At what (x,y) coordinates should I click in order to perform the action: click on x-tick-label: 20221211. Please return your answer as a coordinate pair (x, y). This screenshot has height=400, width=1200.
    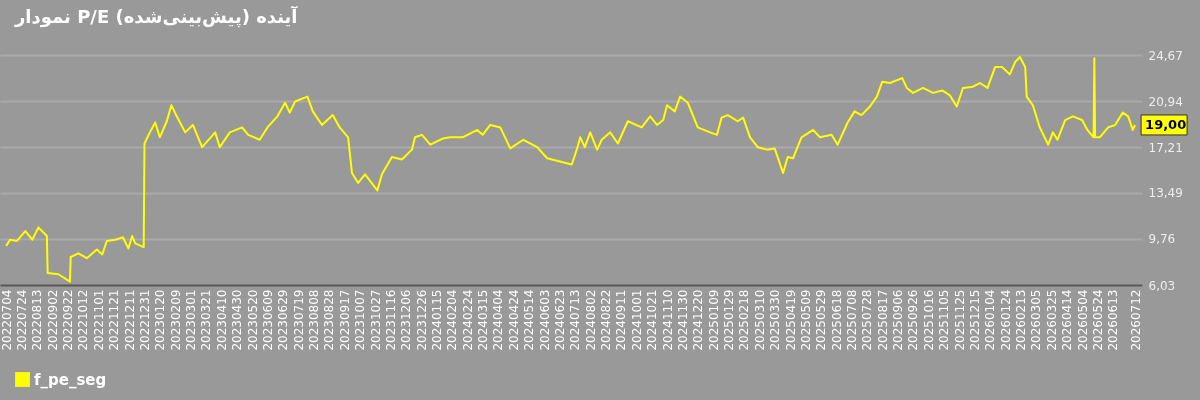
    Looking at the image, I should click on (129, 320).